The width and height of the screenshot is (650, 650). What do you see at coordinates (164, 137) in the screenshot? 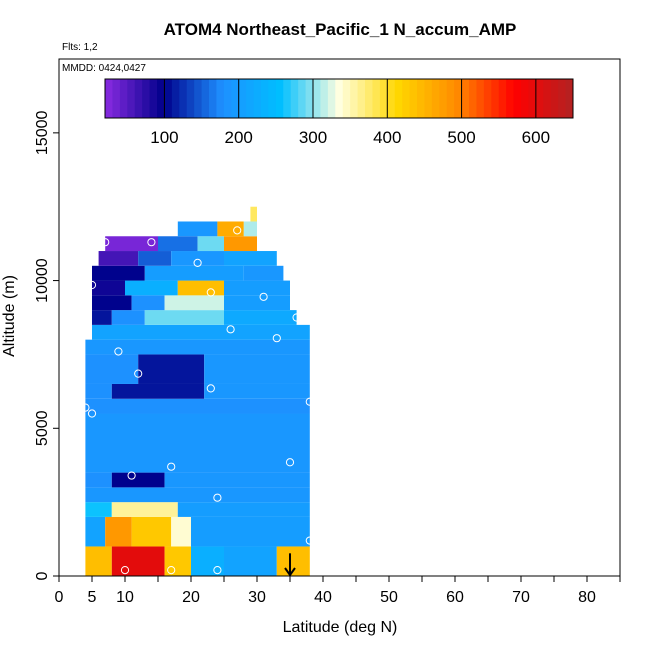
I see `colorbar-tick-label-100: 100` at bounding box center [164, 137].